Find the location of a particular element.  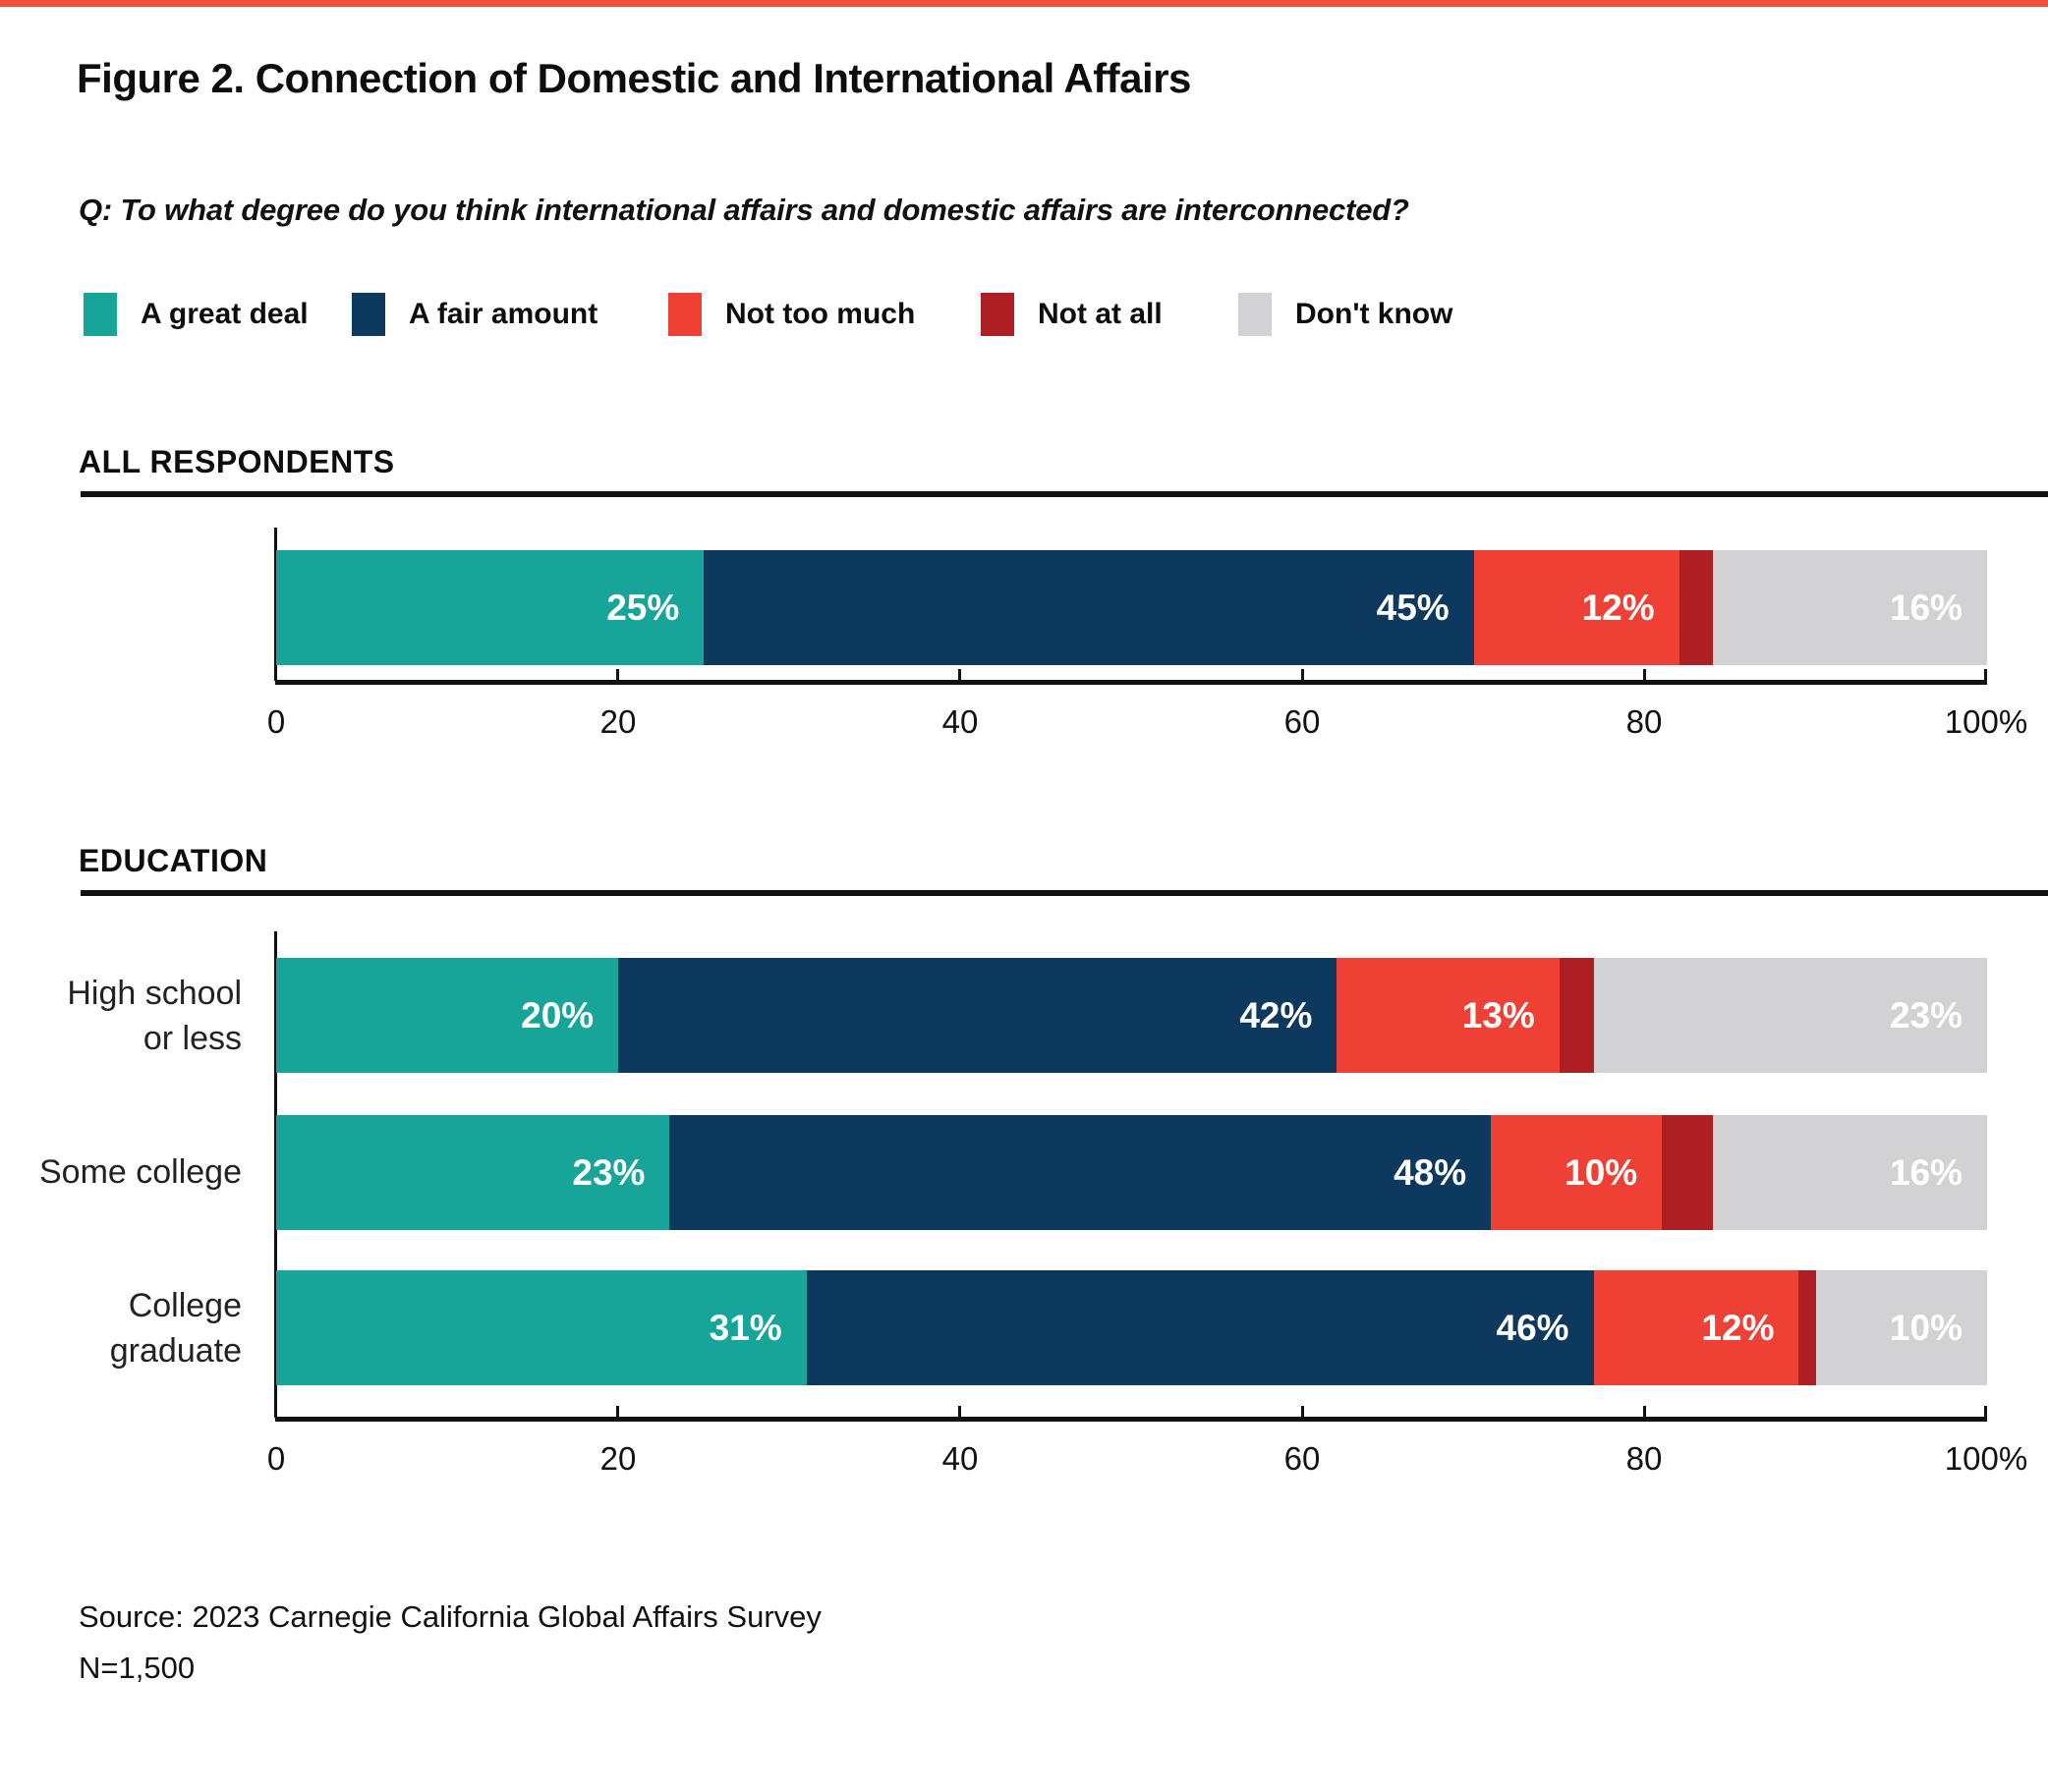

legend-item-dont-know: Don't know is located at coordinates (1345, 314).